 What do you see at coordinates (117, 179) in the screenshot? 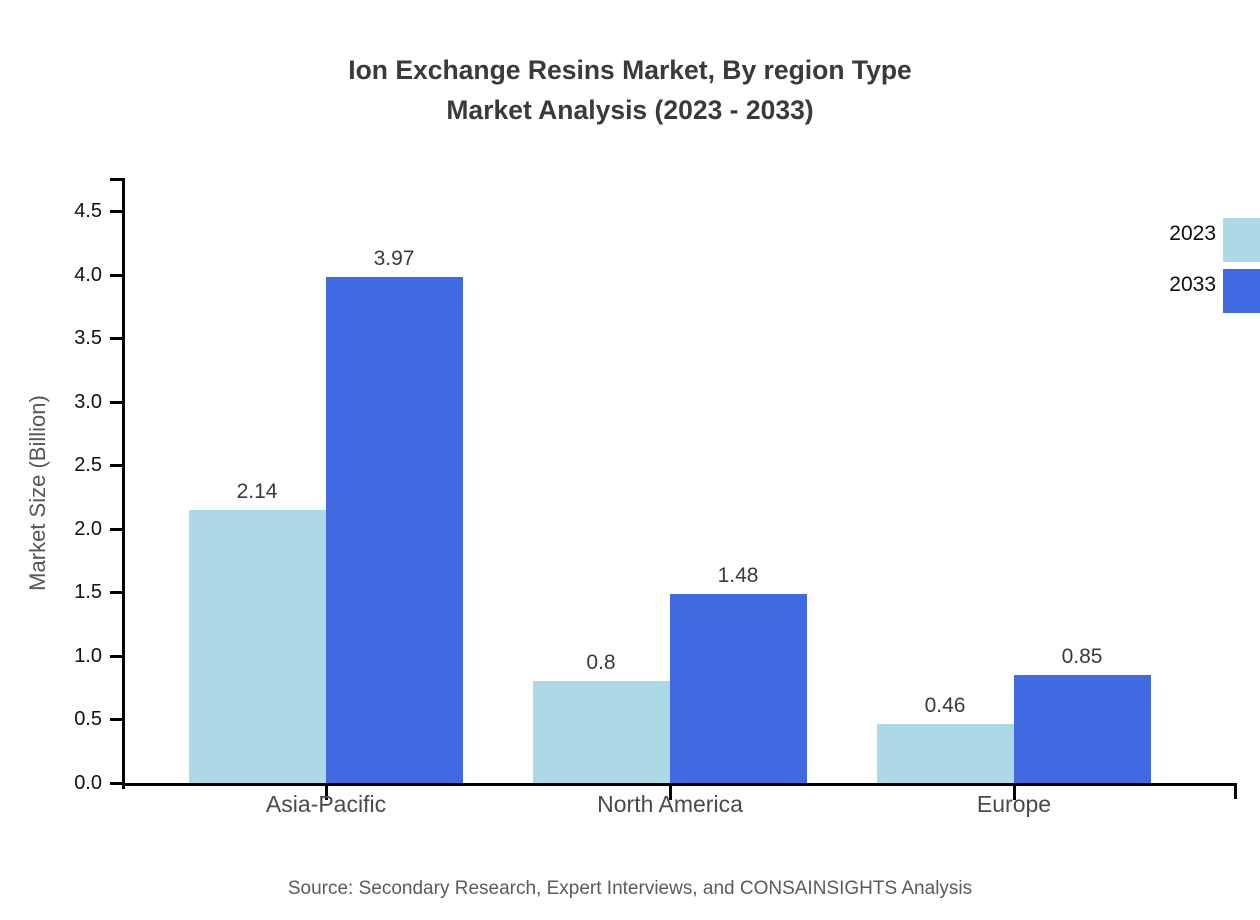
I see `y-axis-top-cap` at bounding box center [117, 179].